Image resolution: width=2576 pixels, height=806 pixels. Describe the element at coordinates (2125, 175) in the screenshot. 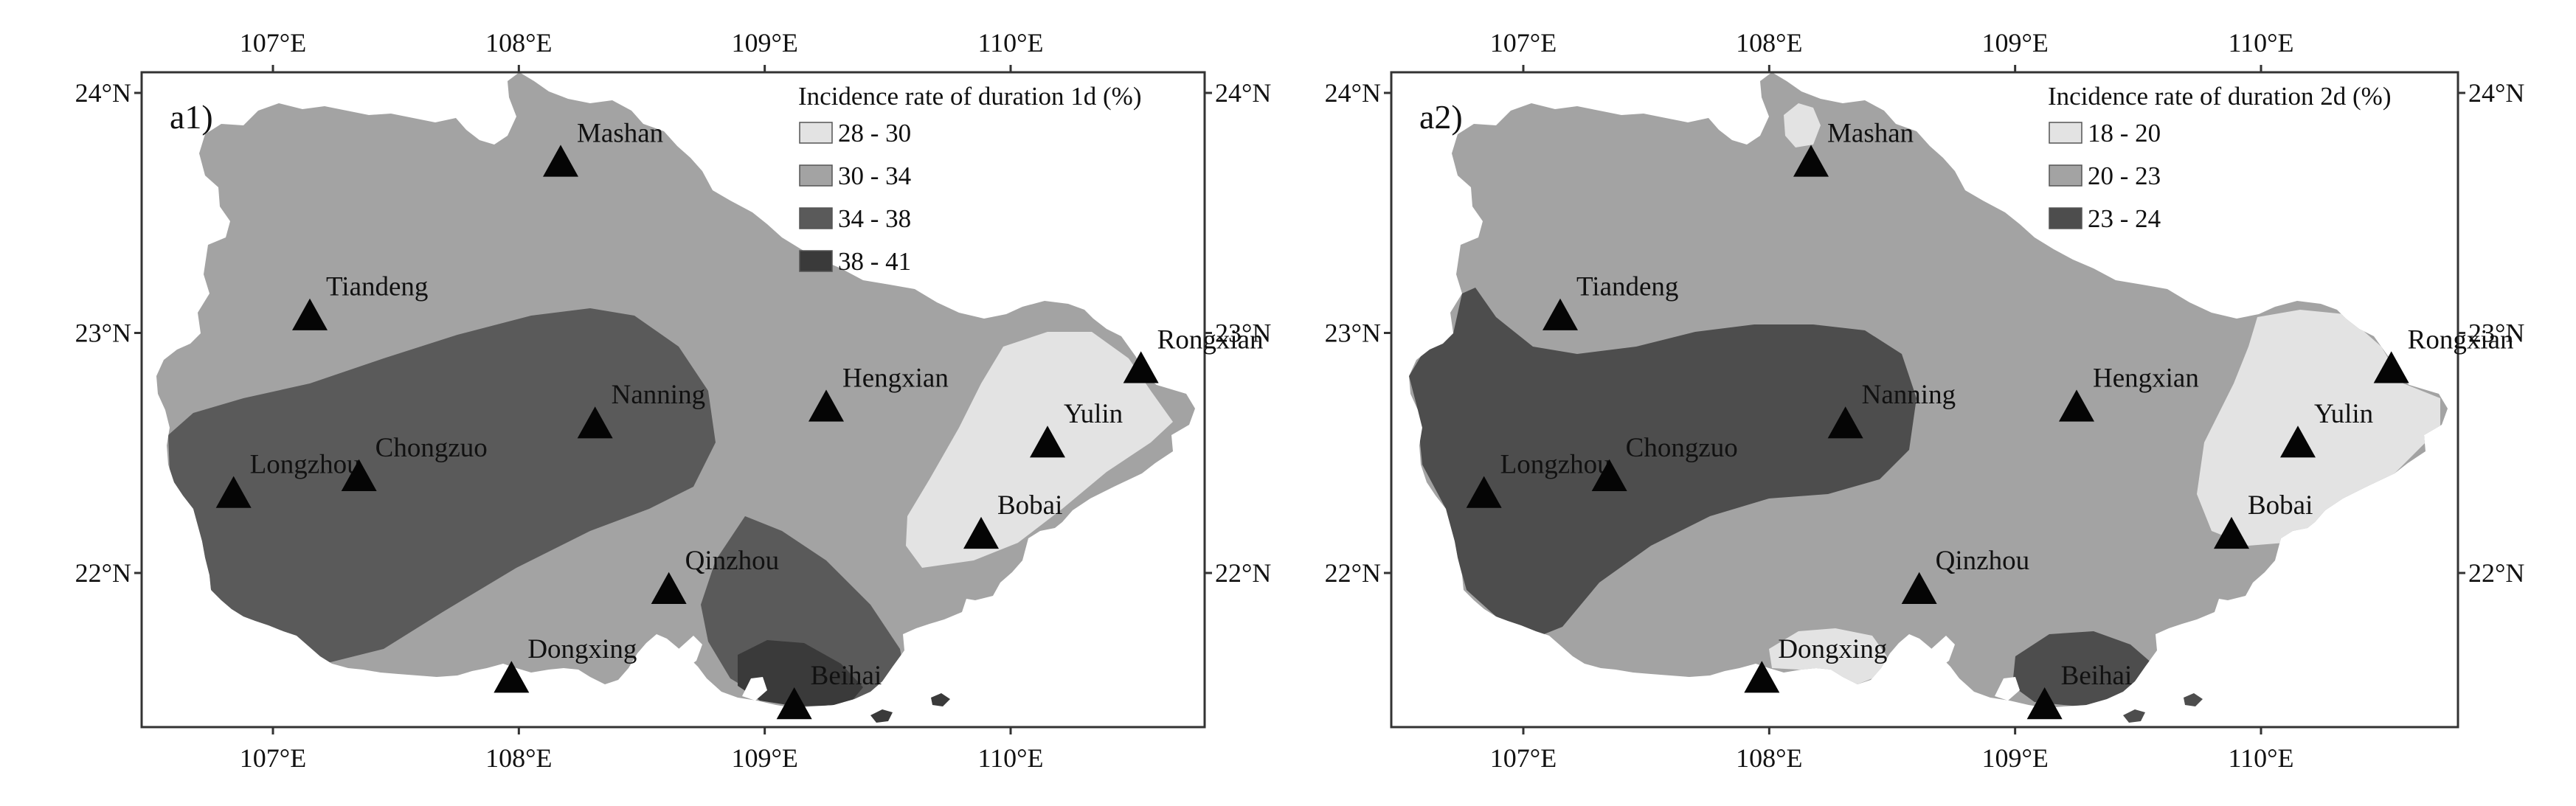

I see `legend-label: 20 - 23` at that location.